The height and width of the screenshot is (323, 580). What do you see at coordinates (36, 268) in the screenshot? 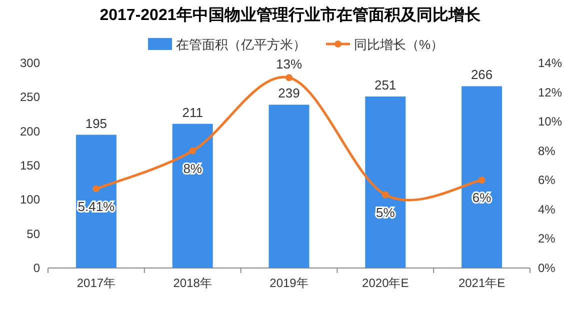
I see `y-tick-label: 0` at bounding box center [36, 268].